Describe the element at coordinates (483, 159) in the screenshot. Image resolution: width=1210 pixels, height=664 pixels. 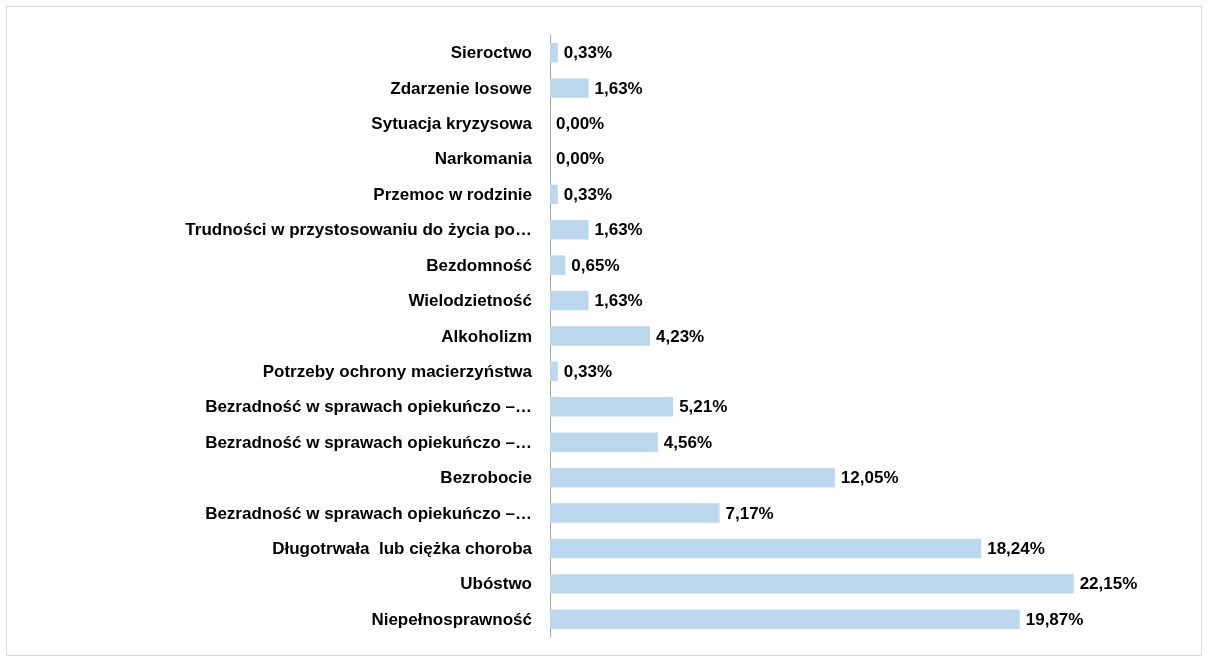
I see `y-tick-label: Narkomania` at that location.